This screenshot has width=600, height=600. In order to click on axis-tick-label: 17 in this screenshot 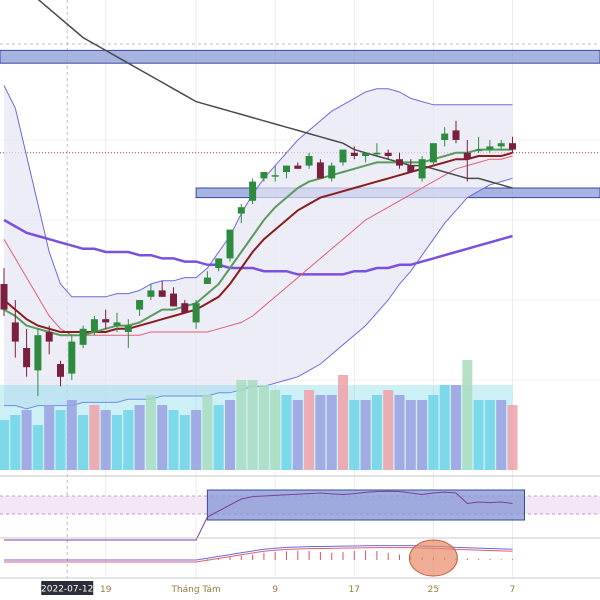, I will do `click(354, 590)`.